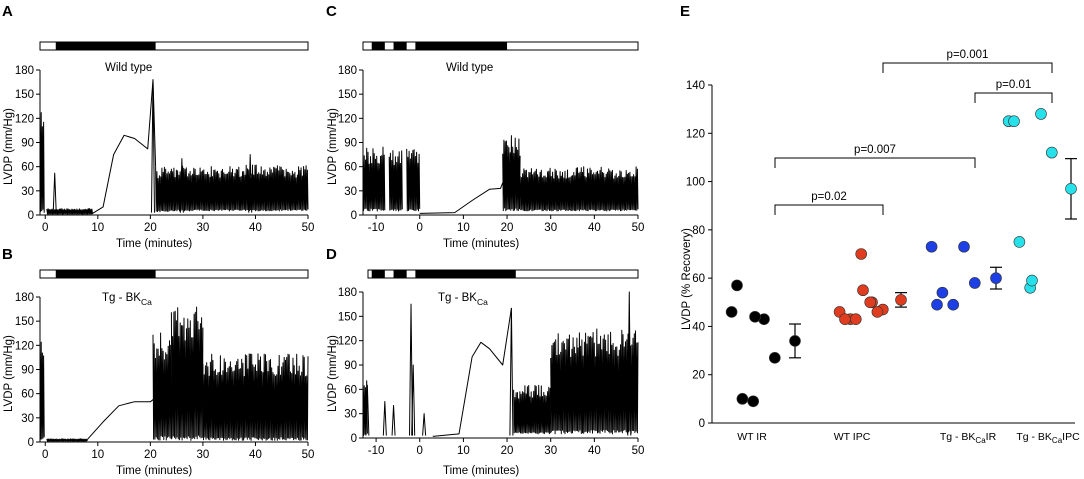 This screenshot has width=1084, height=479. I want to click on x-tick-label-c-0: -10, so click(376, 228).